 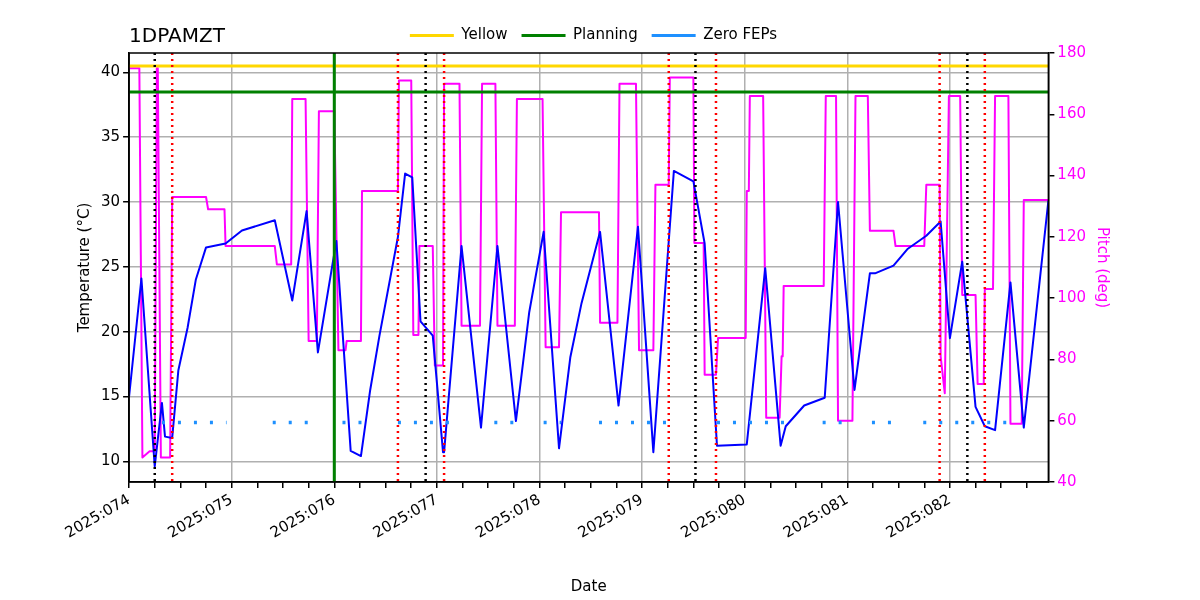 What do you see at coordinates (110, 330) in the screenshot?
I see `y-tick-label: 20` at bounding box center [110, 330].